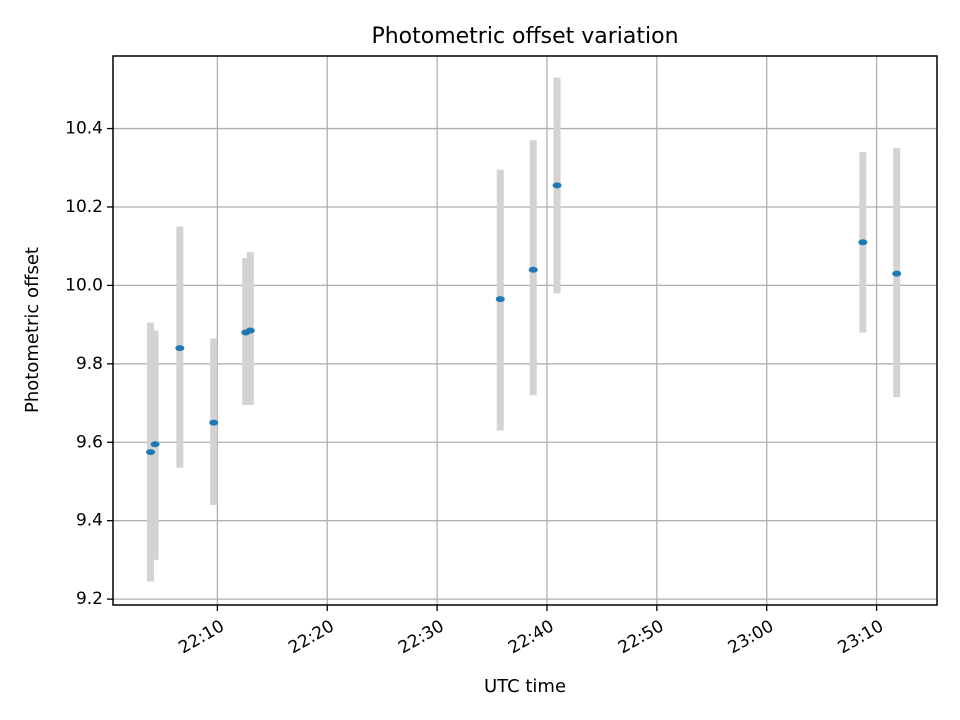 The image size is (960, 720). Describe the element at coordinates (84, 285) in the screenshot. I see `y-tick-label: 10.0` at that location.